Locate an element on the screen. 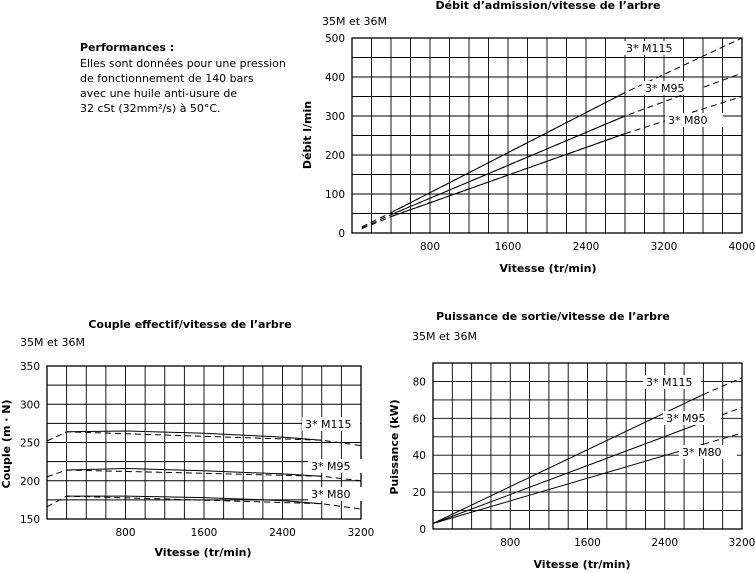  x-tick-label: 4000 is located at coordinates (742, 247).